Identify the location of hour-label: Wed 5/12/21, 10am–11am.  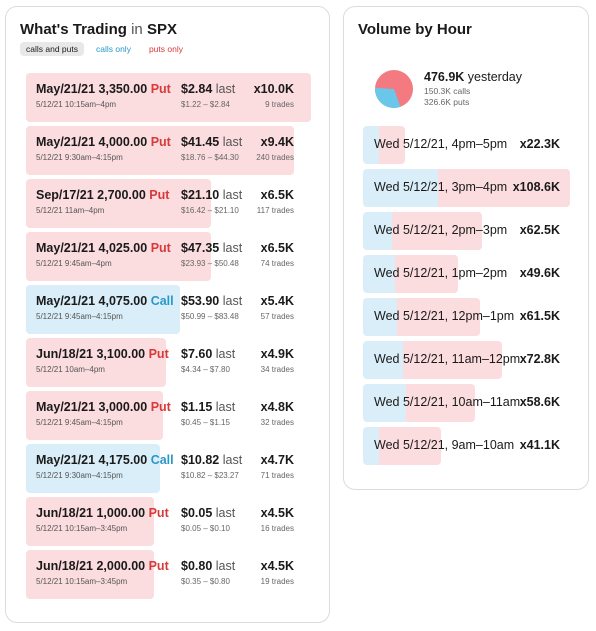
(447, 402).